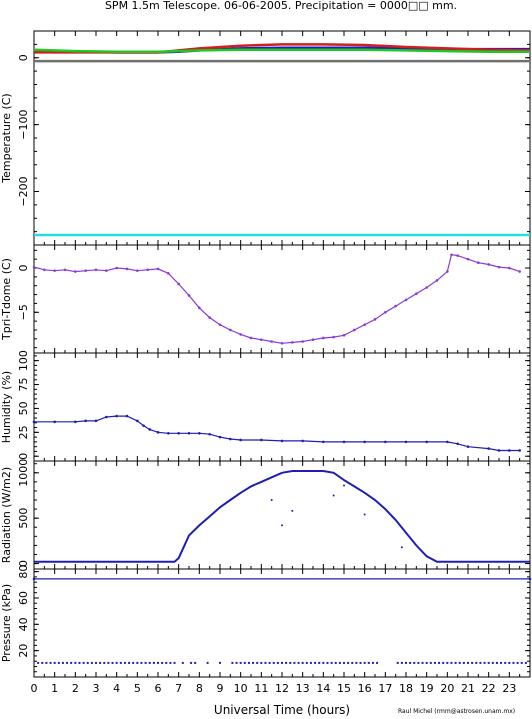  What do you see at coordinates (23, 473) in the screenshot?
I see `y-tick-label: 1000` at bounding box center [23, 473].